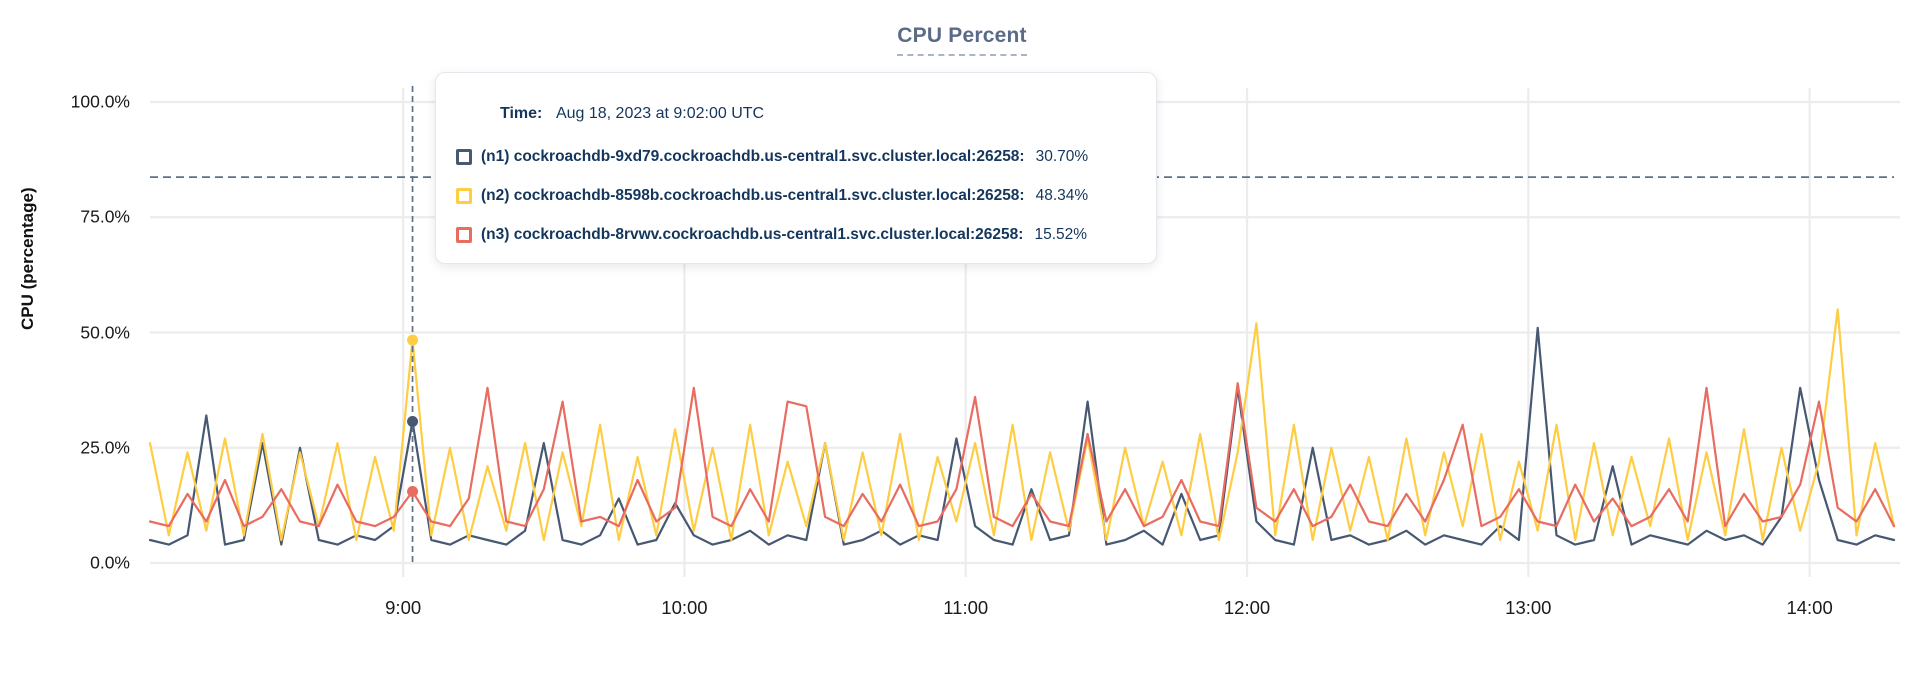 This screenshot has height=694, width=1924. Describe the element at coordinates (105, 216) in the screenshot. I see `y-tick-label: 75.0%` at that location.